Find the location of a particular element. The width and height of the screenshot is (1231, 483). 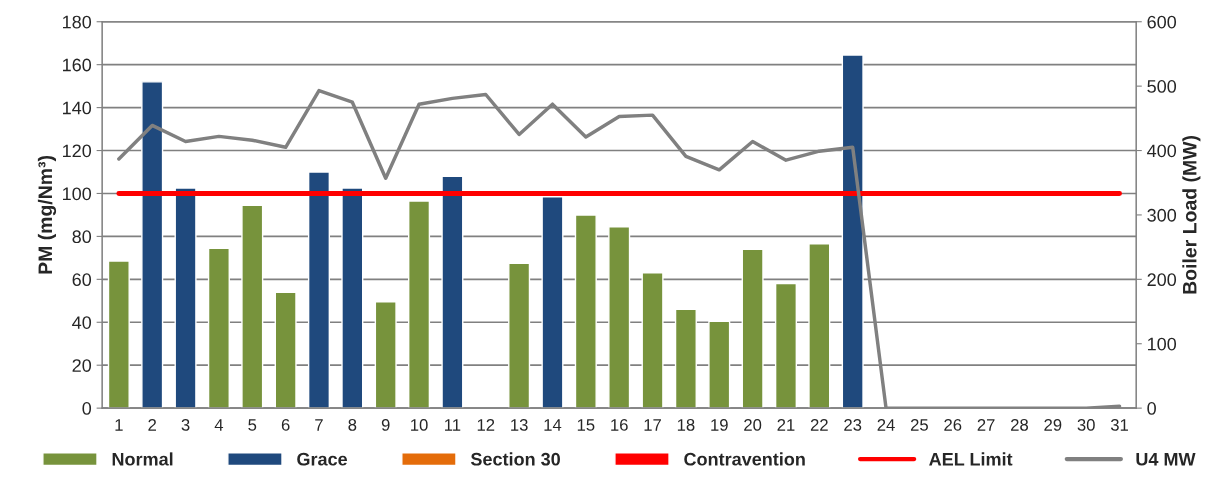

x-tick-label: 15 is located at coordinates (586, 425).